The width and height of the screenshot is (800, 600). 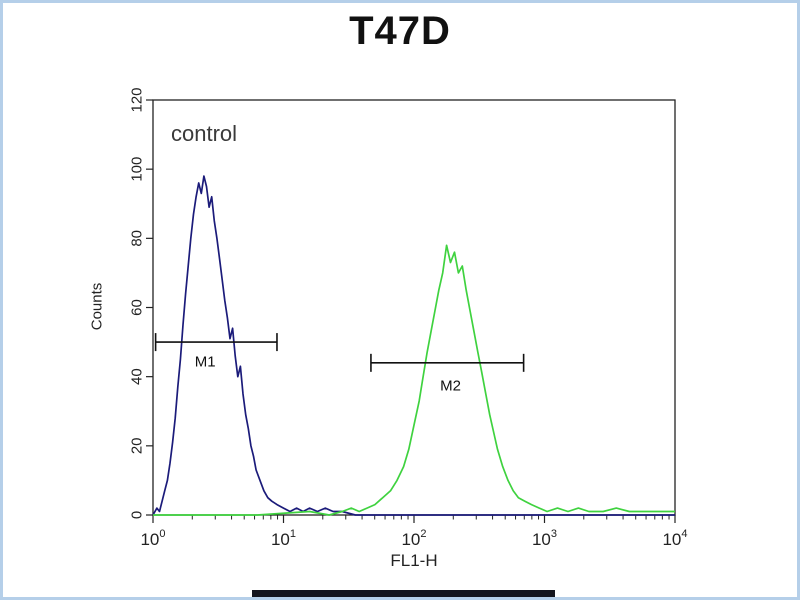 I want to click on x-tick-label: 10², so click(x=413, y=538).